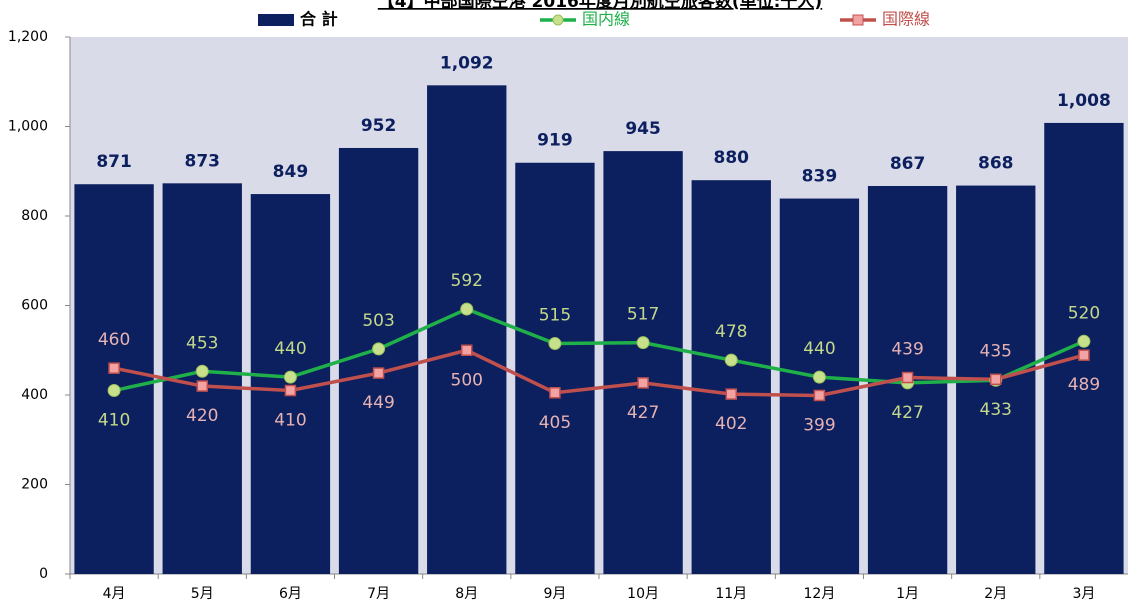 This screenshot has height=604, width=1128. I want to click on line-value-label: 460, so click(114, 340).